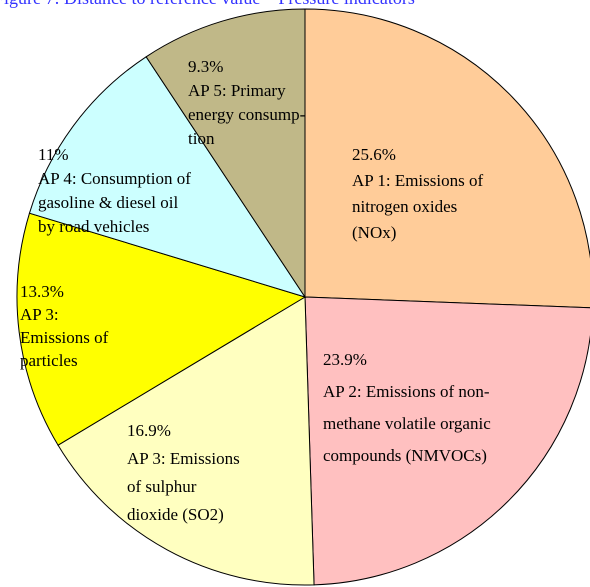  I want to click on slice-label: dioxide (SO2), so click(175, 514).